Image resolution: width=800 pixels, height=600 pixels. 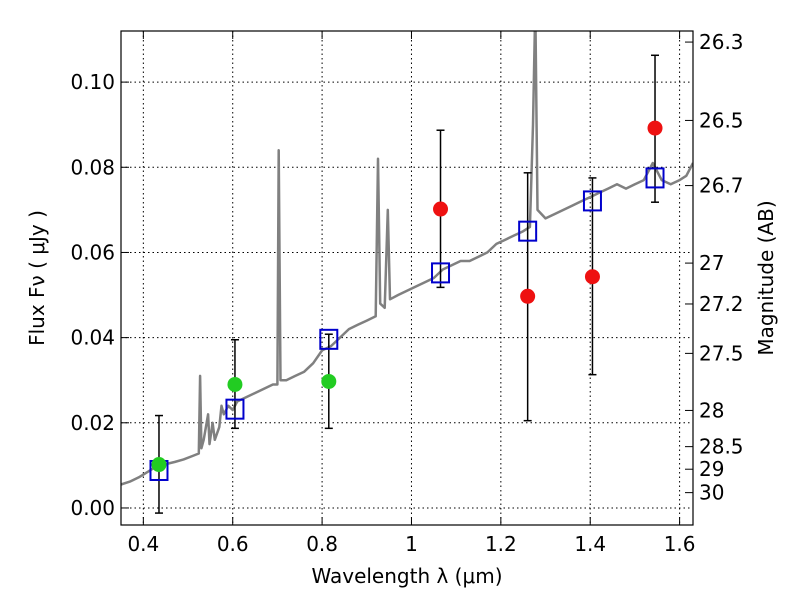 I want to click on magnitude-tick-label: 27.5, so click(x=721, y=353).